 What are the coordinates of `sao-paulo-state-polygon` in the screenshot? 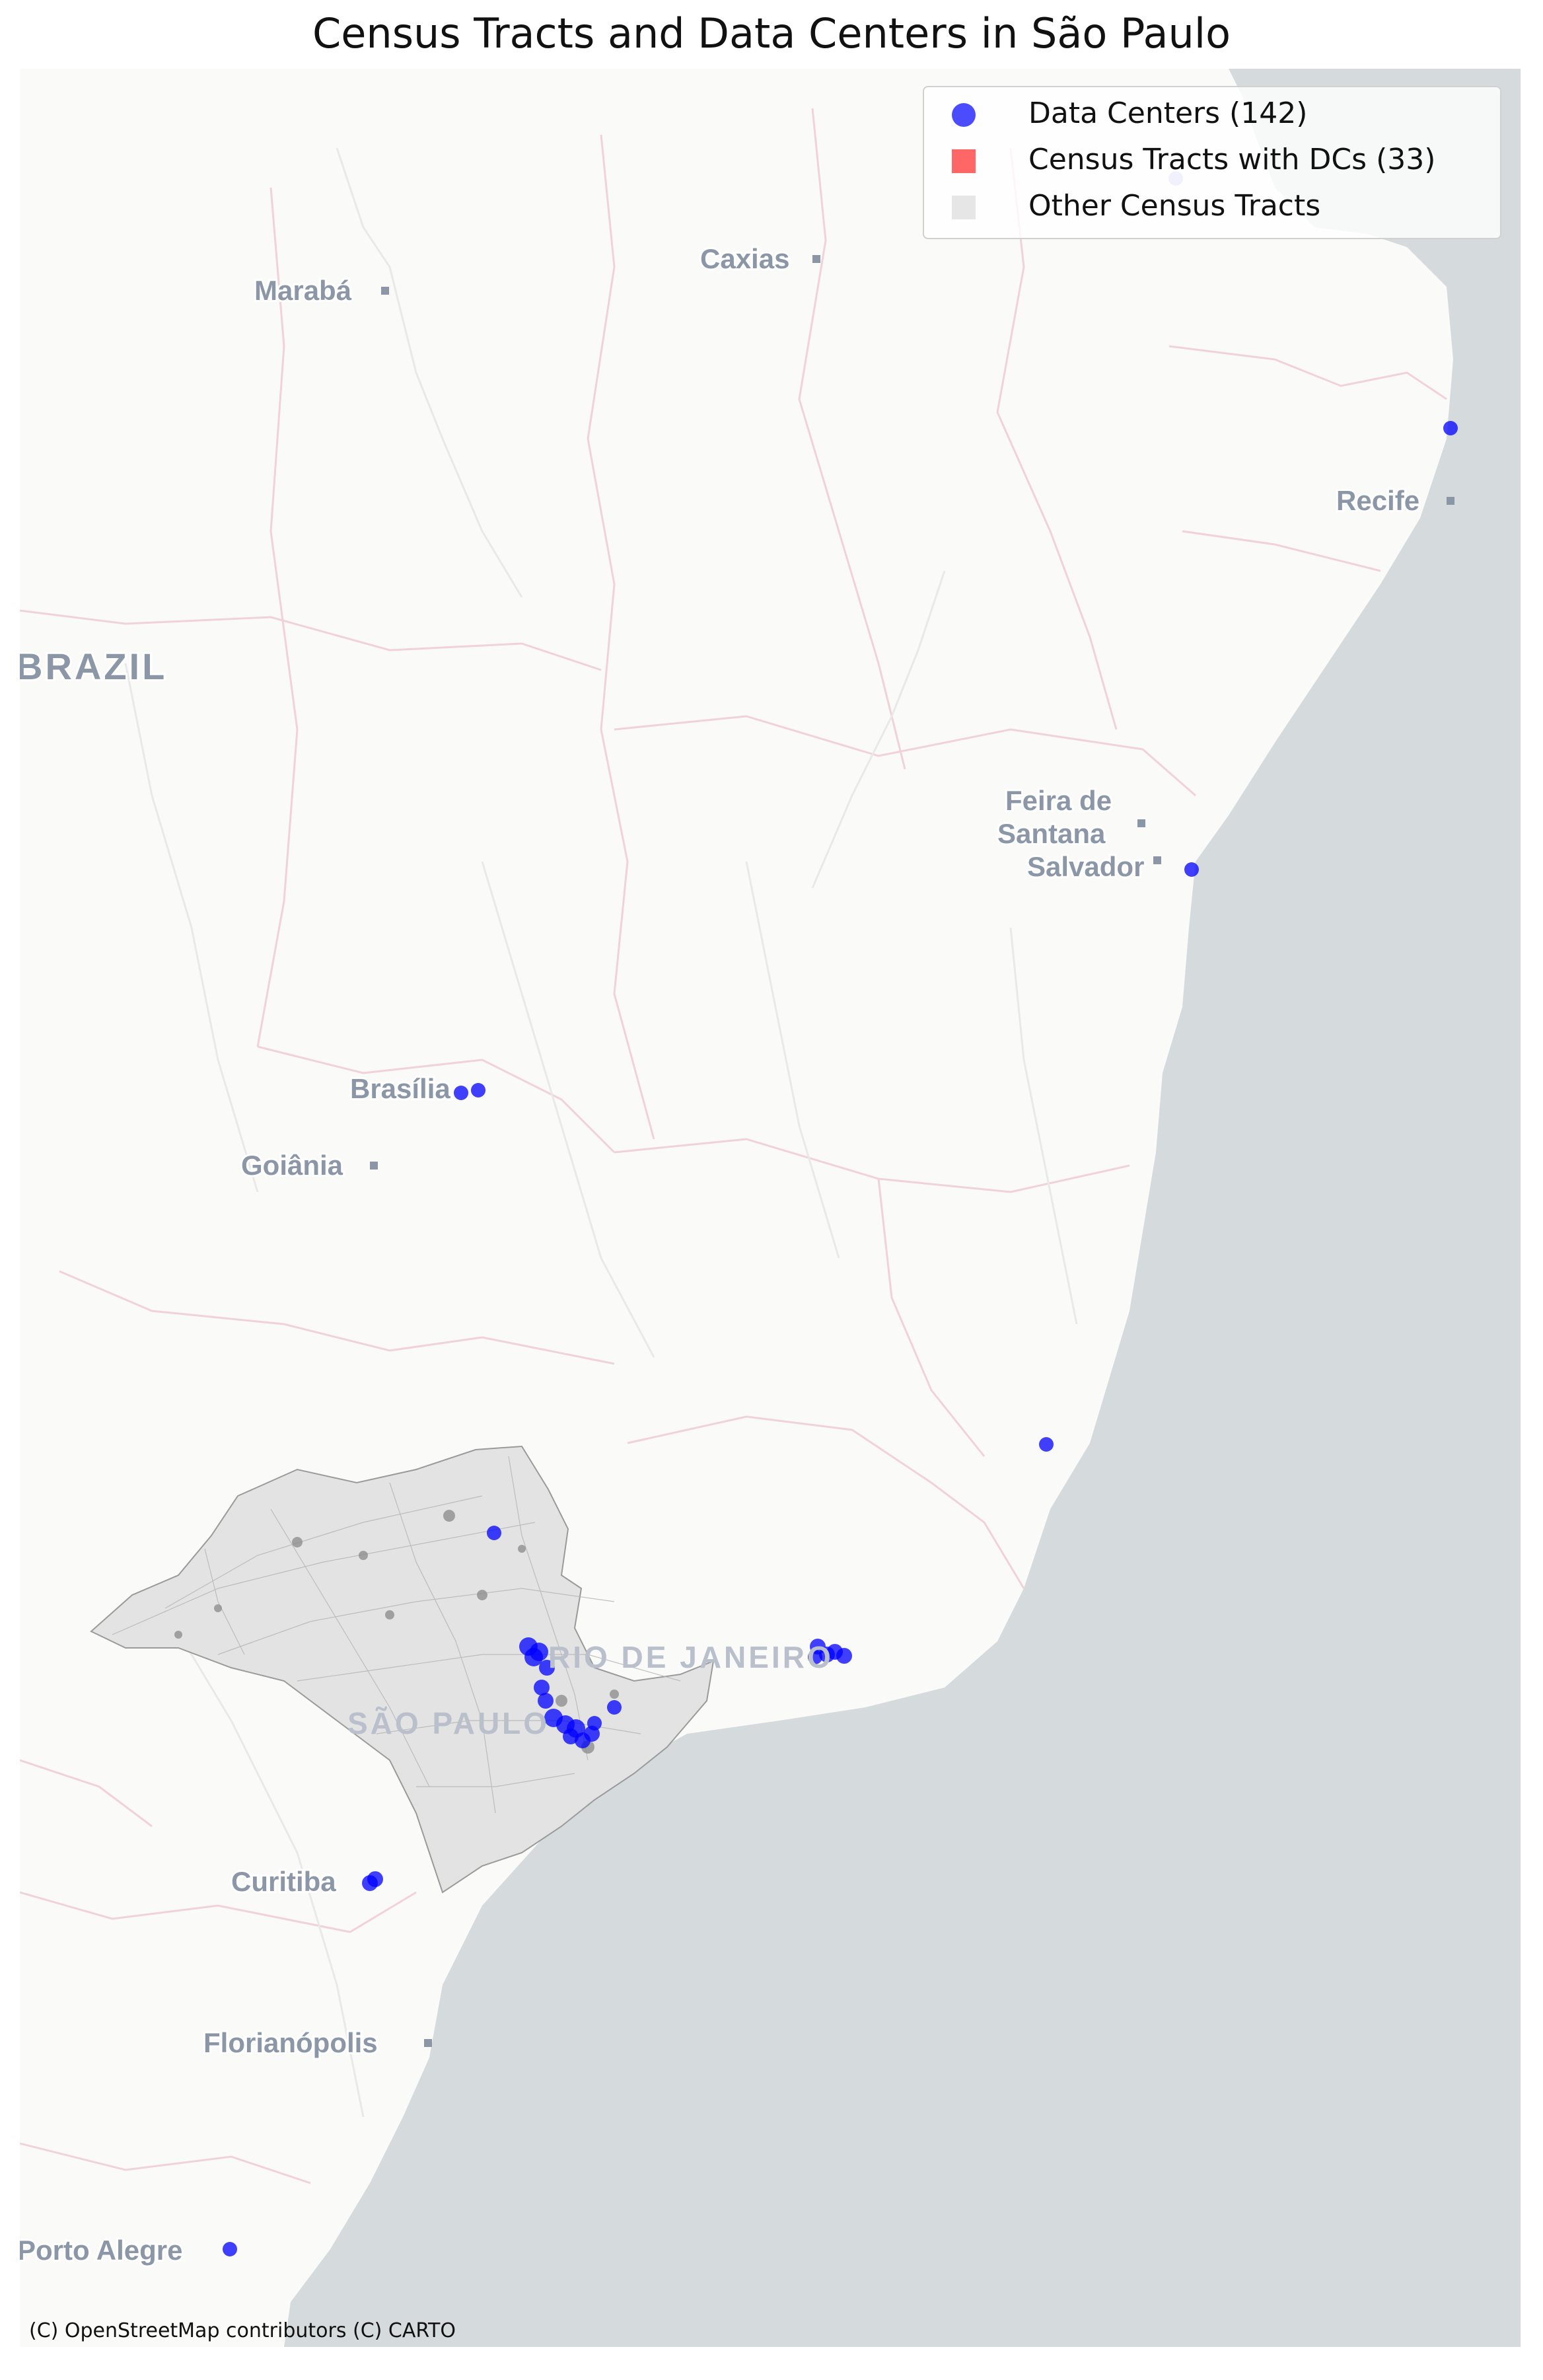 It's located at (403, 1669).